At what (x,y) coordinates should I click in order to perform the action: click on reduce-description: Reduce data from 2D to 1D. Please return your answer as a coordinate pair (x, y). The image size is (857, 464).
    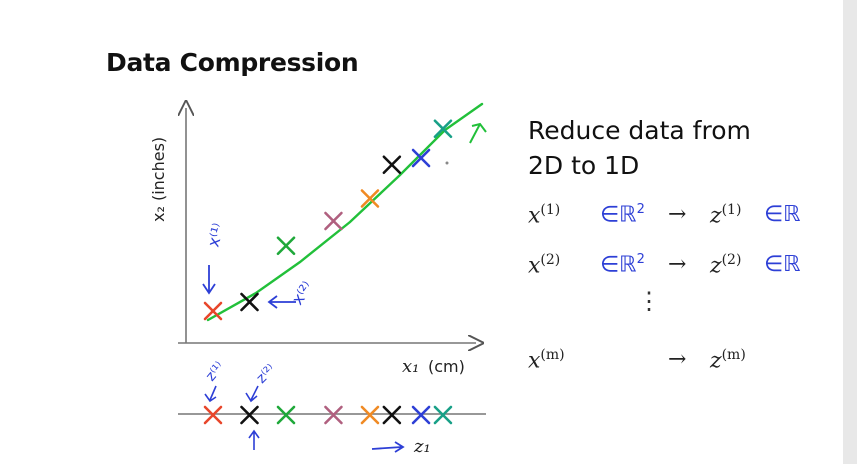
    Looking at the image, I should click on (658, 148).